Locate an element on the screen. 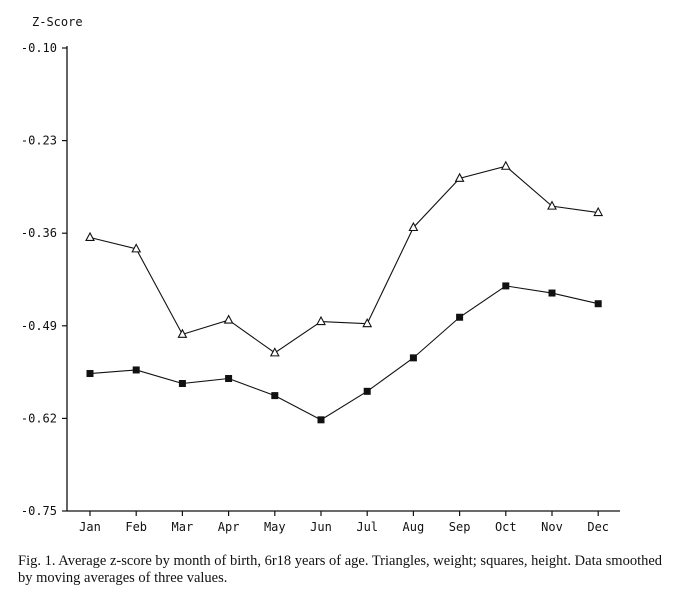 The height and width of the screenshot is (594, 676). x-tick-label: Sep is located at coordinates (460, 527).